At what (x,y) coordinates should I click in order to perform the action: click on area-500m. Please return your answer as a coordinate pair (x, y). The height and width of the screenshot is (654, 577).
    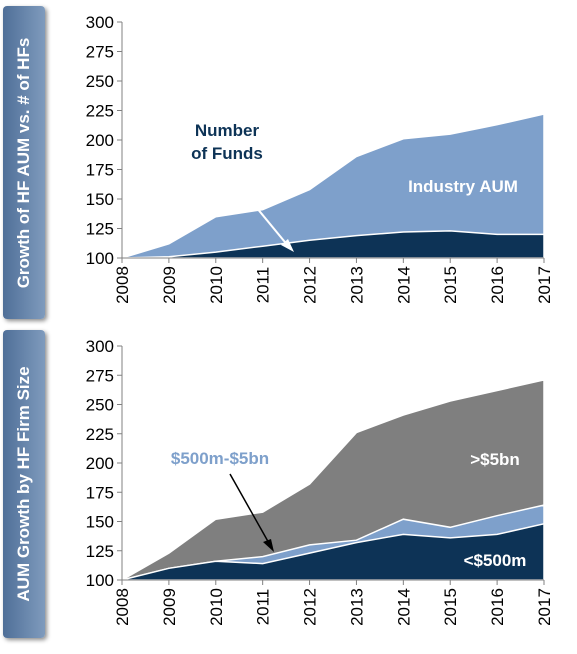
    Looking at the image, I should click on (333, 551).